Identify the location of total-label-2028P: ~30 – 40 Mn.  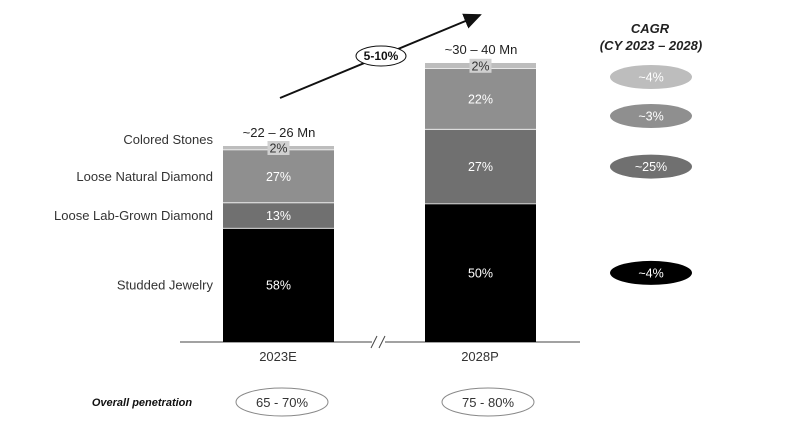
(481, 49).